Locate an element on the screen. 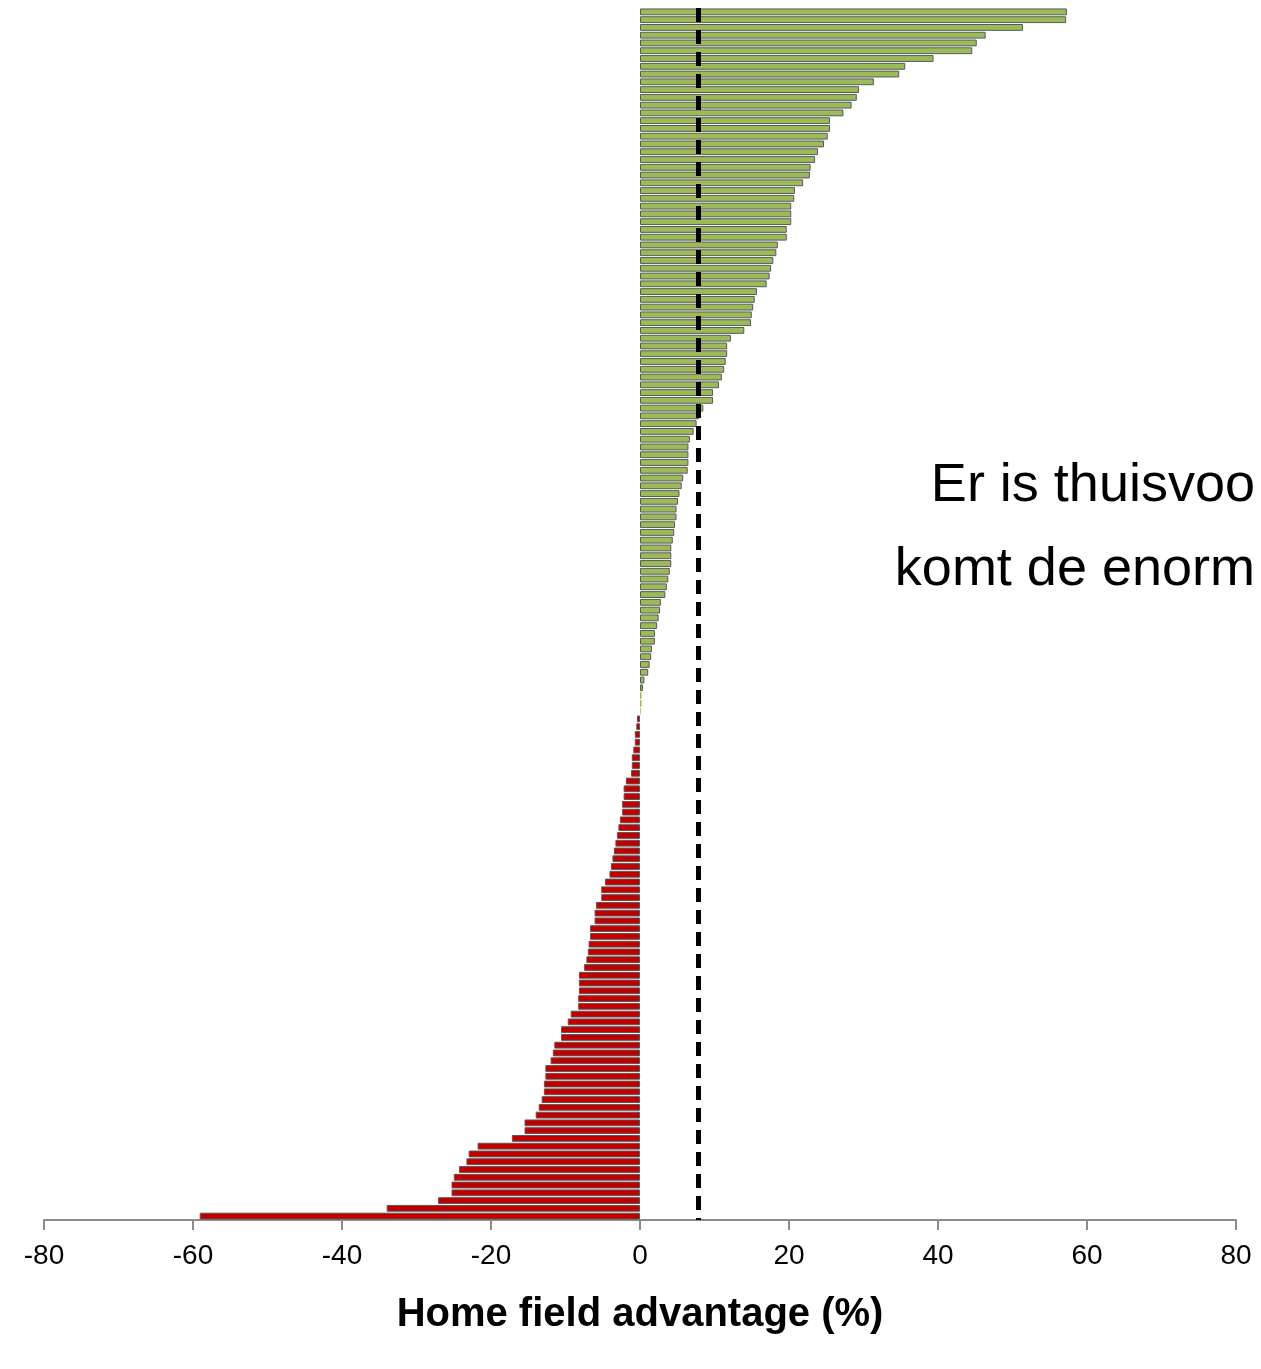 The width and height of the screenshot is (1261, 1369). x-tick-label: -40 is located at coordinates (342, 1254).